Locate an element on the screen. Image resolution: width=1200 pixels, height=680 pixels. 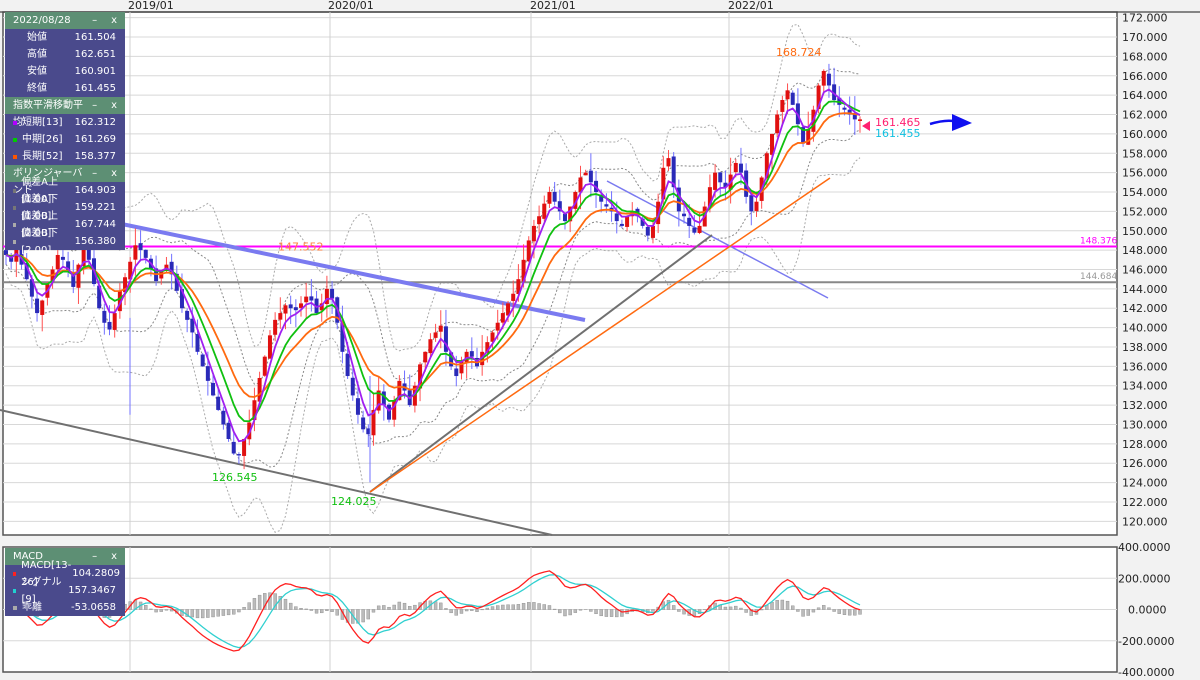
x-tick-2020: 2020/01 is located at coordinates (351, 6).